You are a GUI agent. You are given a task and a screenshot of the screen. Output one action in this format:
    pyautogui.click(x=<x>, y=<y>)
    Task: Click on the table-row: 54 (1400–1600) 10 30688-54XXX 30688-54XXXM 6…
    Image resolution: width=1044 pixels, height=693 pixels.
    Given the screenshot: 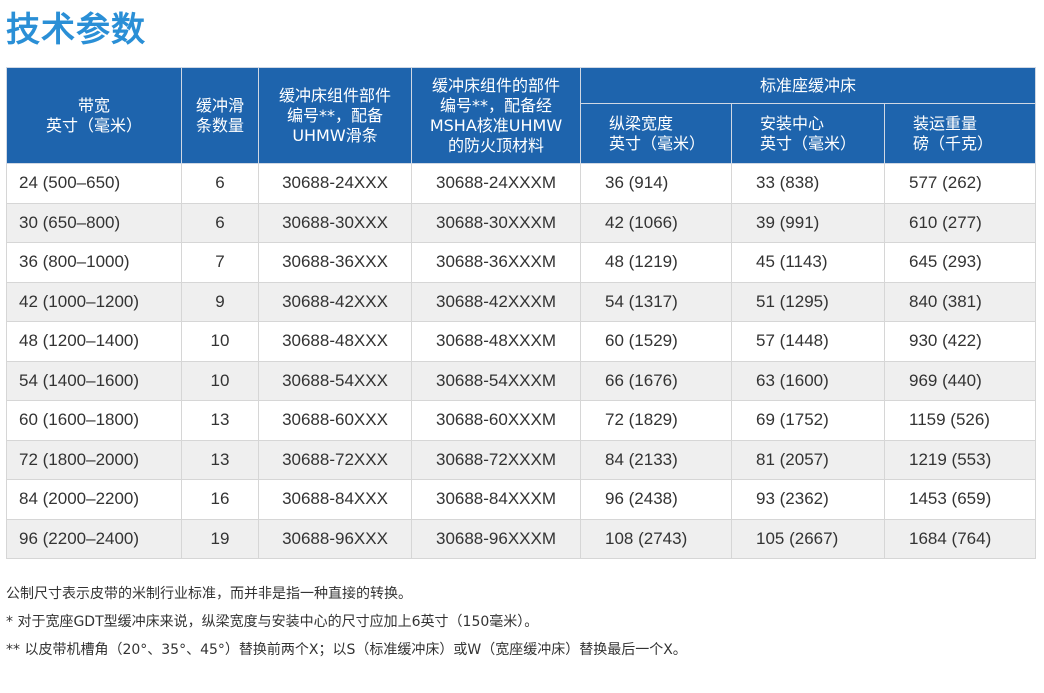 What is the action you would take?
    pyautogui.click(x=521, y=380)
    